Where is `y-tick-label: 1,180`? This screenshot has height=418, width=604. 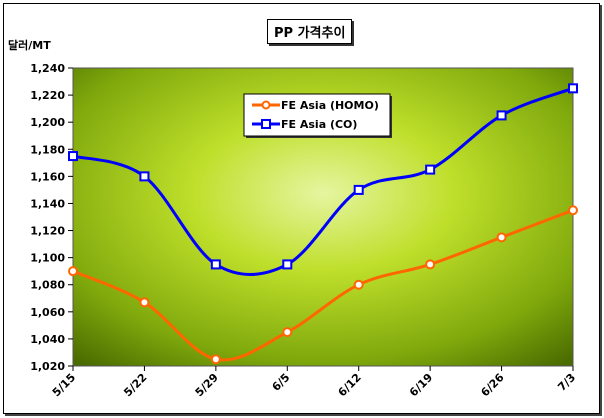
y-tick-label: 1,180 is located at coordinates (47, 149).